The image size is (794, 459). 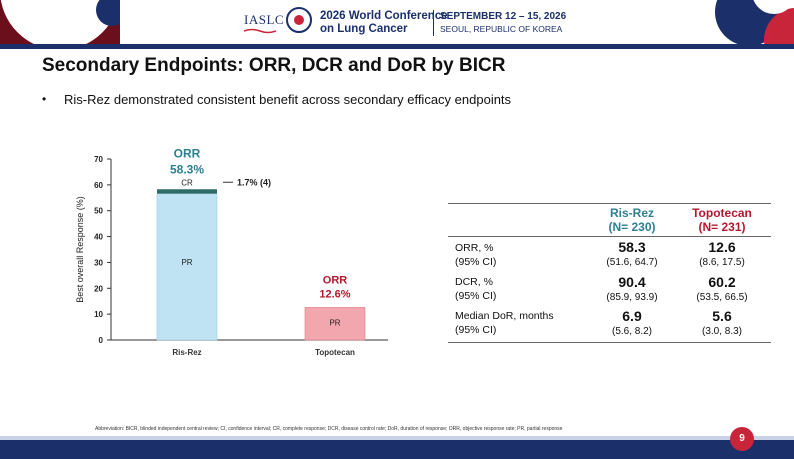 What do you see at coordinates (722, 213) in the screenshot?
I see `col-name-topotecan: Topotecan` at bounding box center [722, 213].